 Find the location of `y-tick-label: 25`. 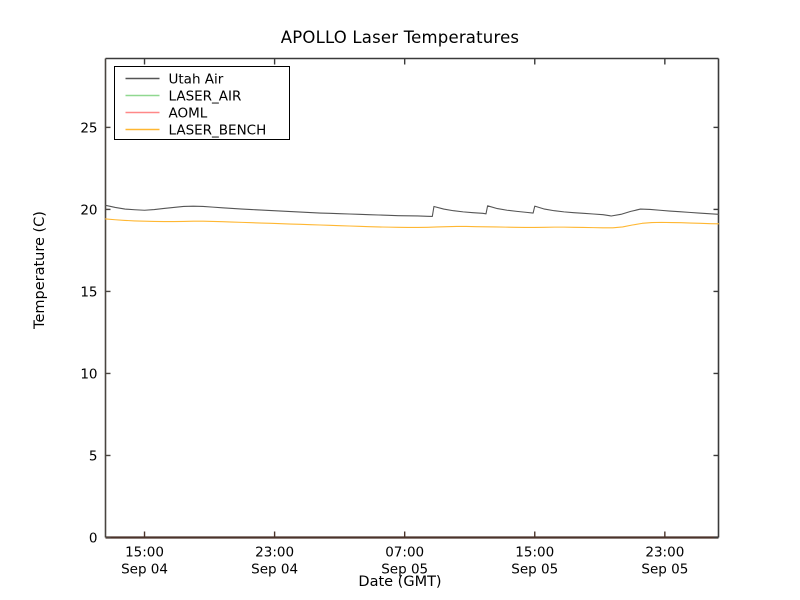

y-tick-label: 25 is located at coordinates (88, 128).